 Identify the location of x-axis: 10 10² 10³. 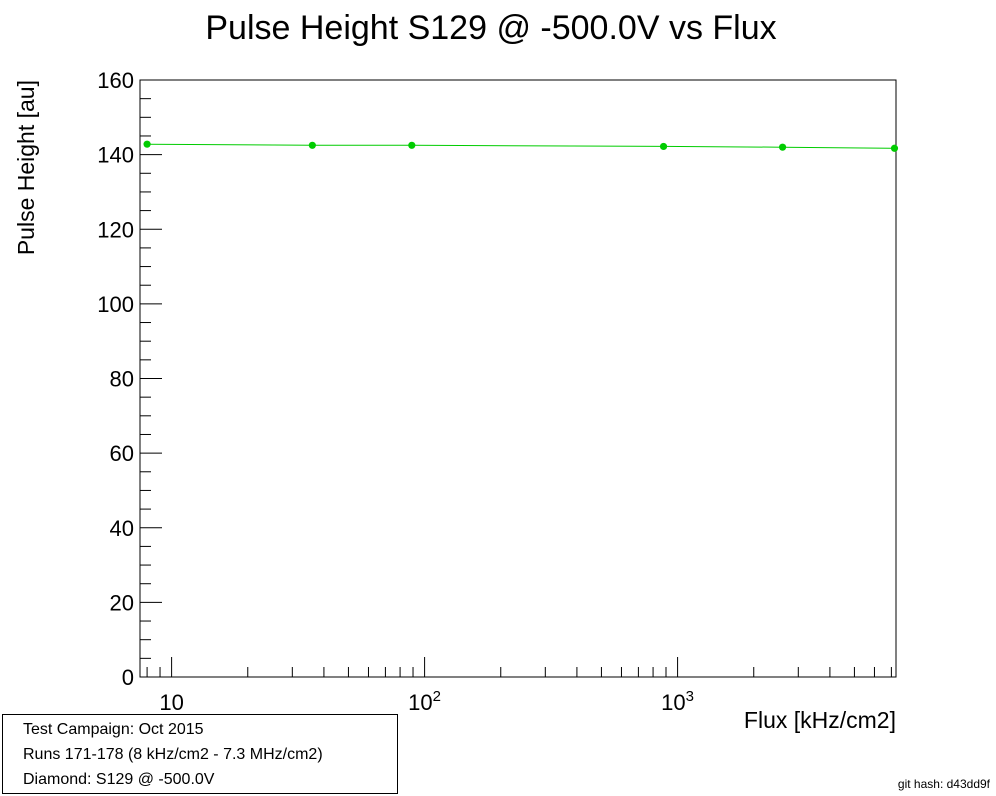
(519, 686).